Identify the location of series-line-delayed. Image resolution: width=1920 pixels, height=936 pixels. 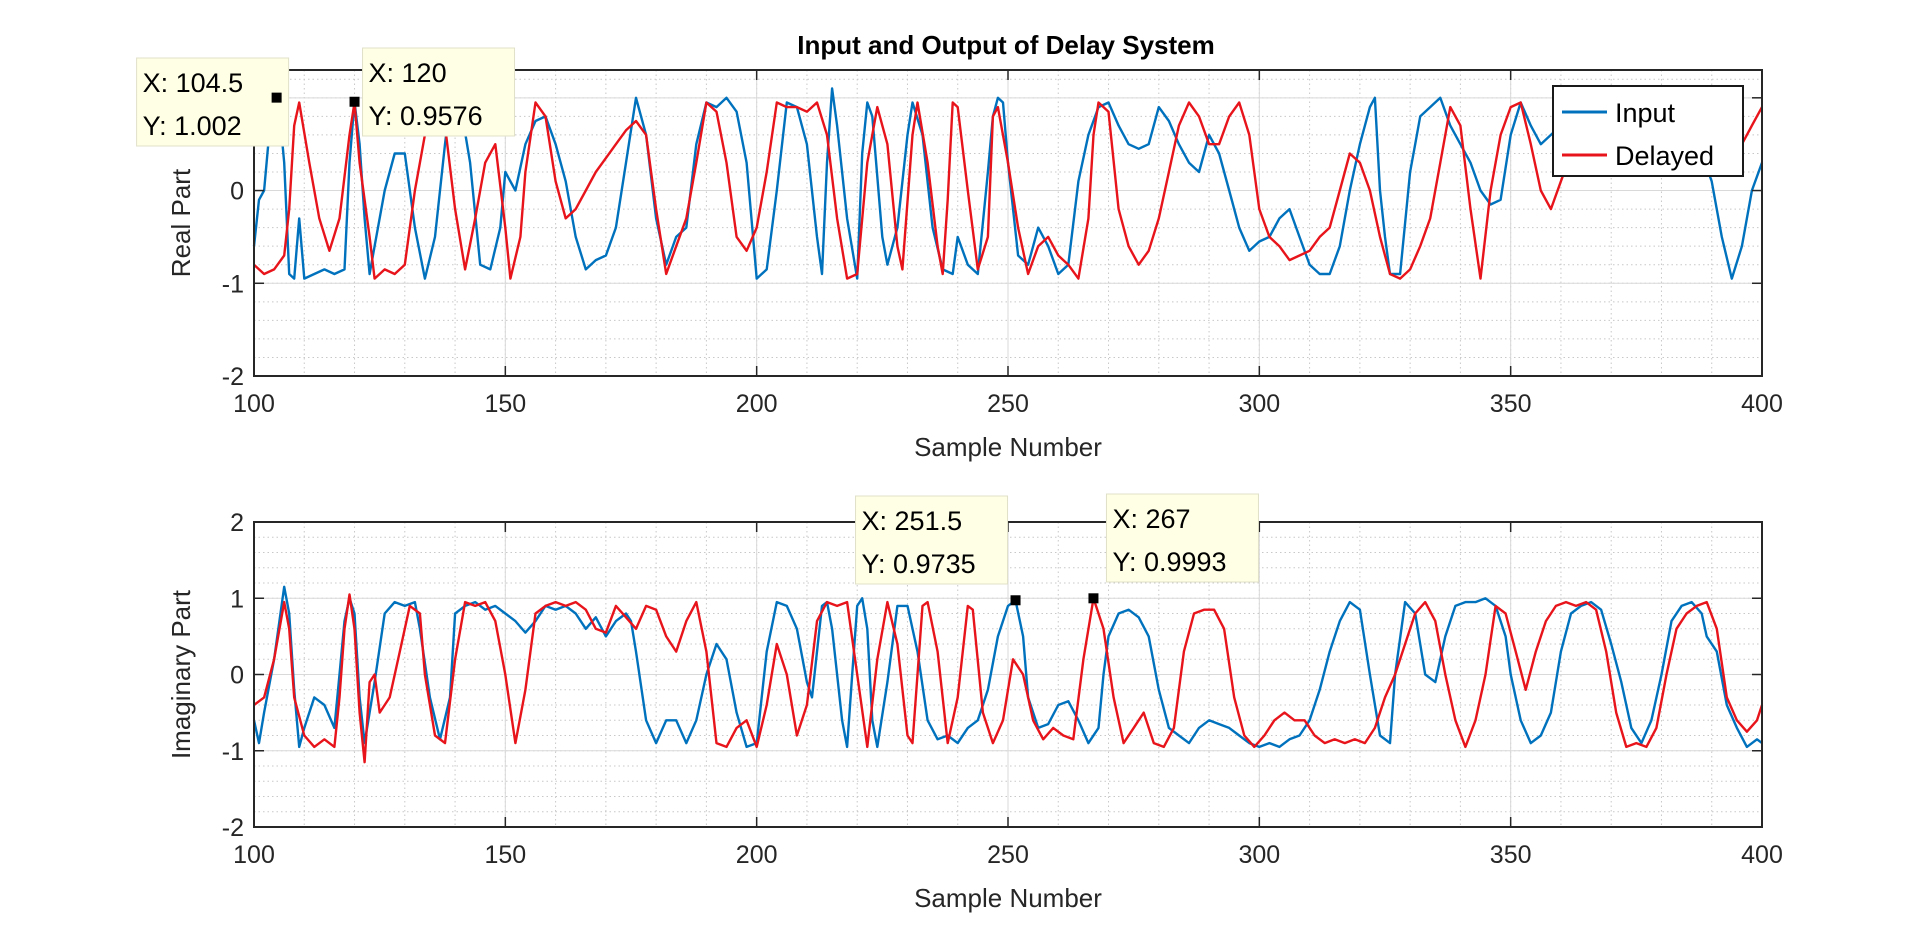
(1008, 678).